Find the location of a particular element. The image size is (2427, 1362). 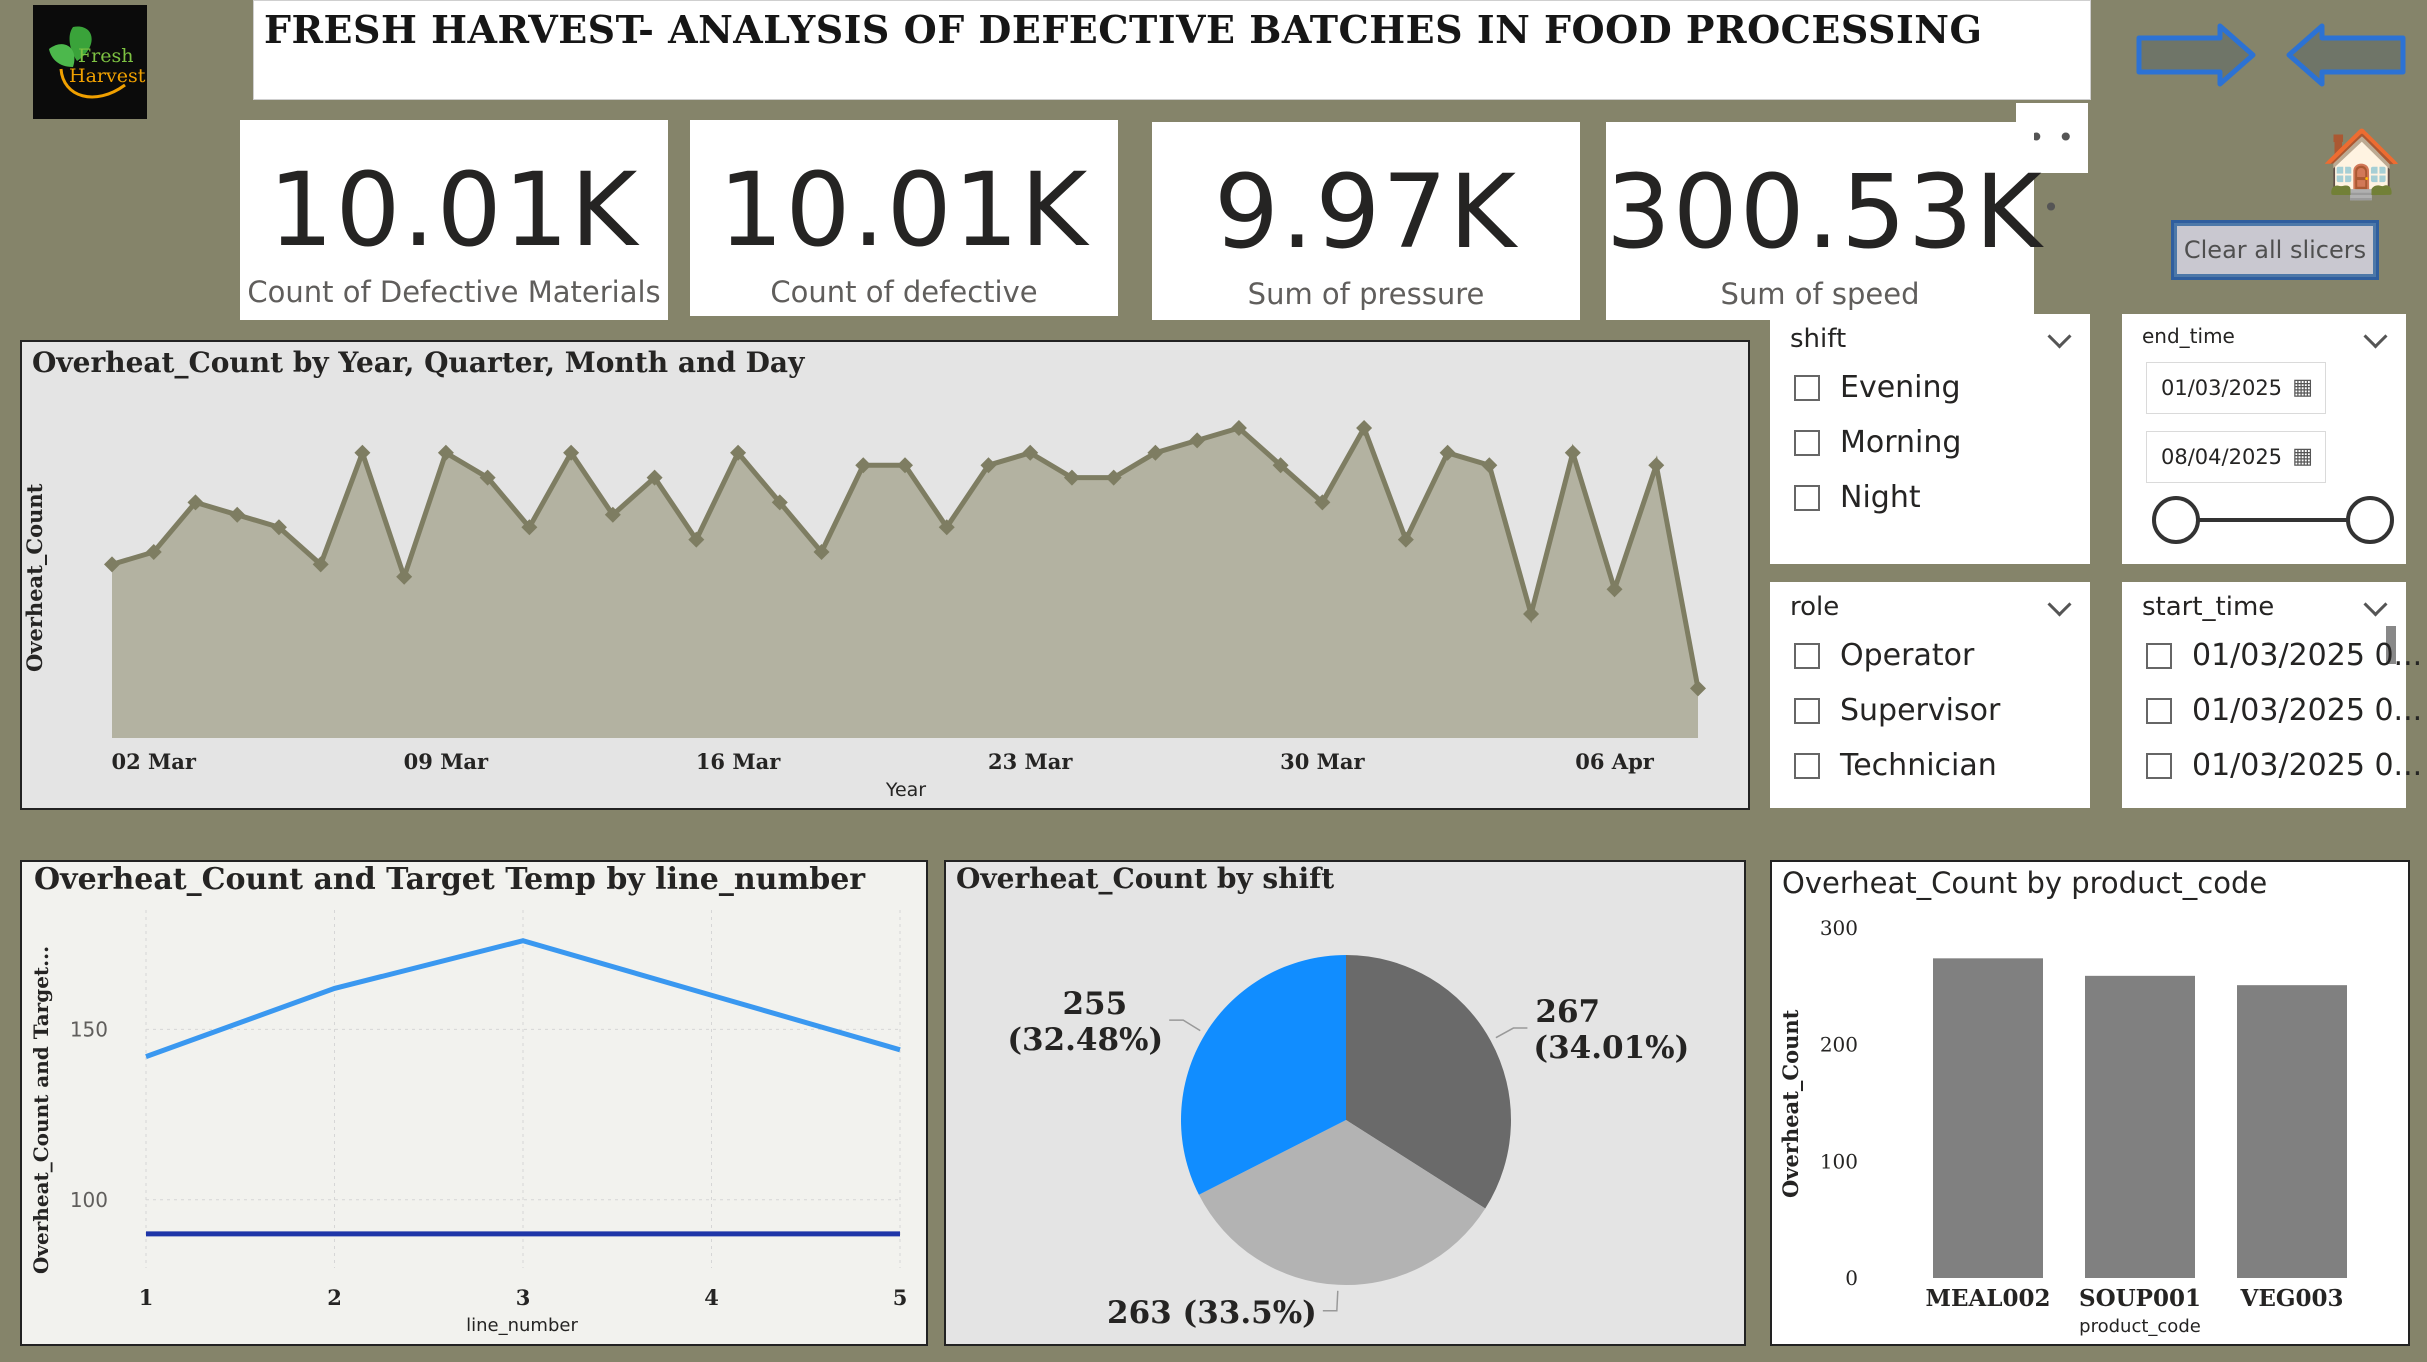

role-slicer: role Operator Supervisor Technician is located at coordinates (1930, 695).